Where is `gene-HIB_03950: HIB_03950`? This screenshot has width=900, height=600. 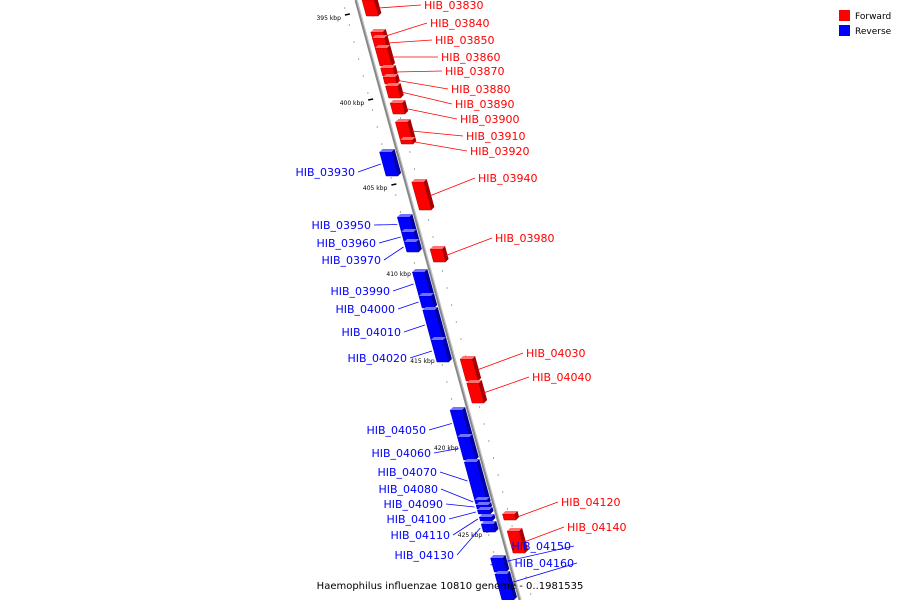
gene-HIB_03950: HIB_03950 is located at coordinates (364, 223).